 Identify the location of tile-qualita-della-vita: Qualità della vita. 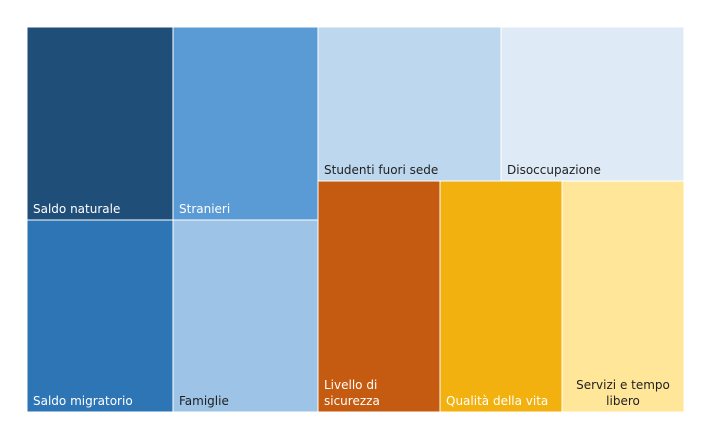
(501, 296).